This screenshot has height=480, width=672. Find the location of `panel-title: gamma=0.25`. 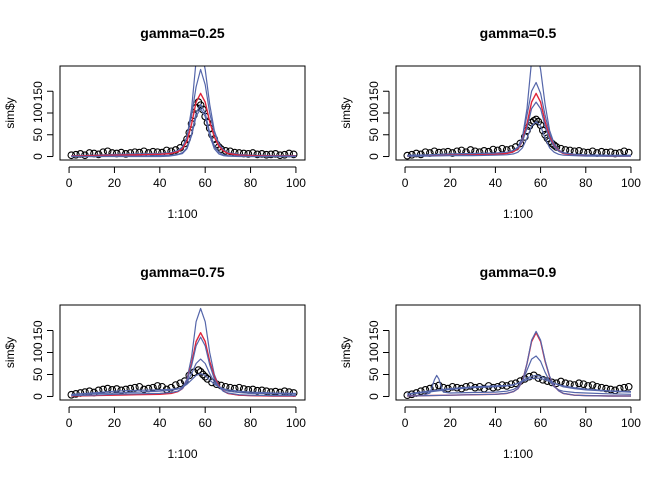

panel-title: gamma=0.25 is located at coordinates (182, 33).